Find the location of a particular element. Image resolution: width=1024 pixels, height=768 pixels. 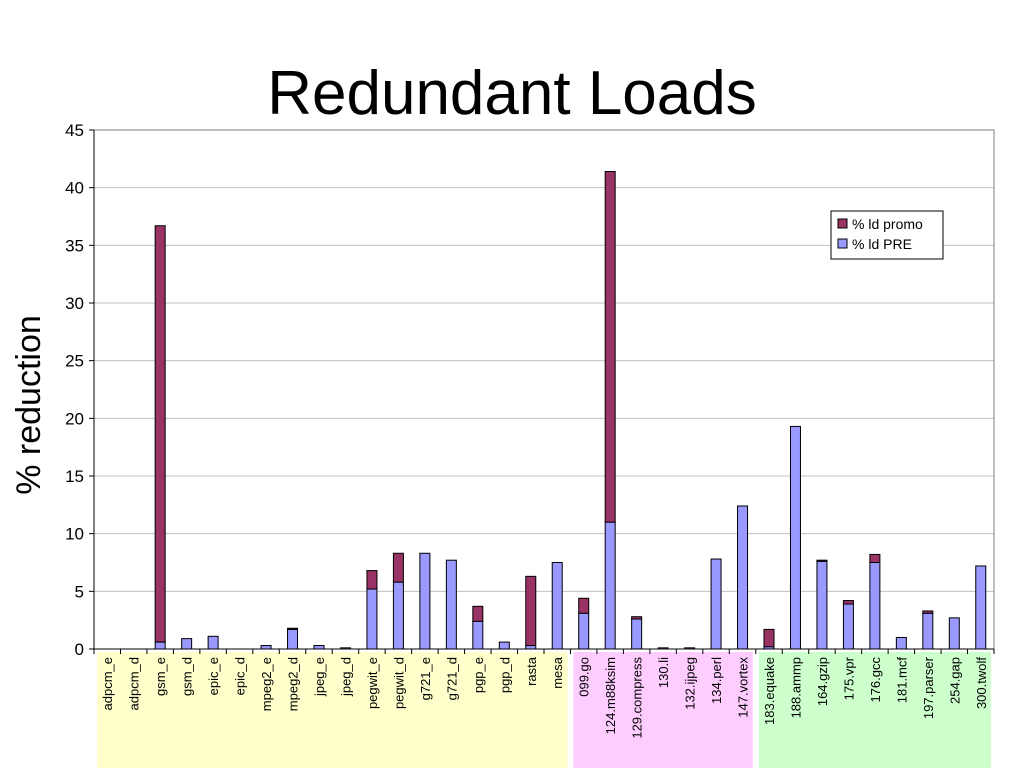

bar-183.equake-series-2 is located at coordinates (769, 638).